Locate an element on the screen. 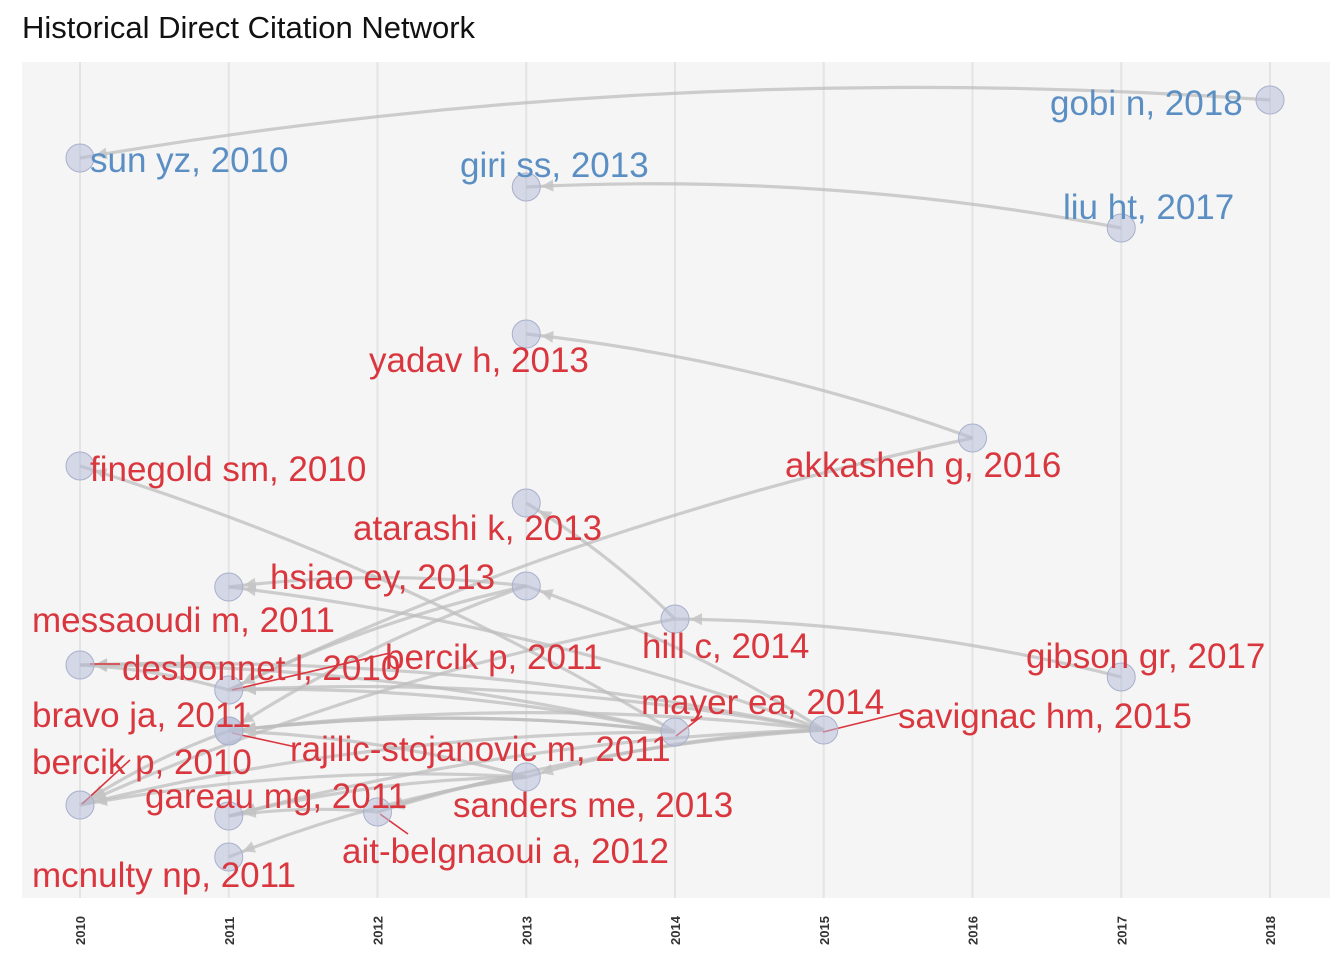 The width and height of the screenshot is (1344, 960). node-label-akkasheh: akkasheh g, 2016 is located at coordinates (923, 465).